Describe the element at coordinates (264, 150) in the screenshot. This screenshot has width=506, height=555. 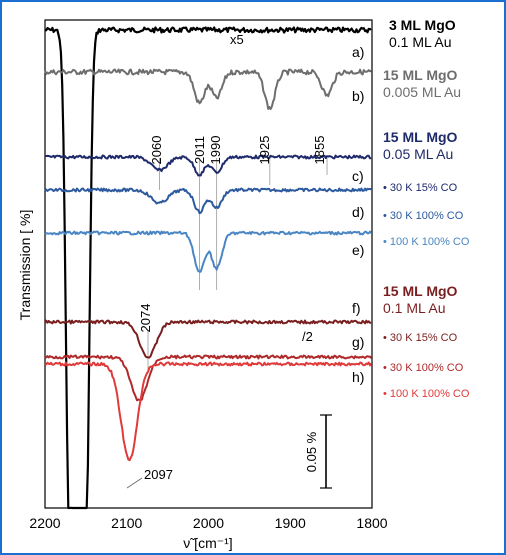
I see `marker-label-1925: 1925` at that location.